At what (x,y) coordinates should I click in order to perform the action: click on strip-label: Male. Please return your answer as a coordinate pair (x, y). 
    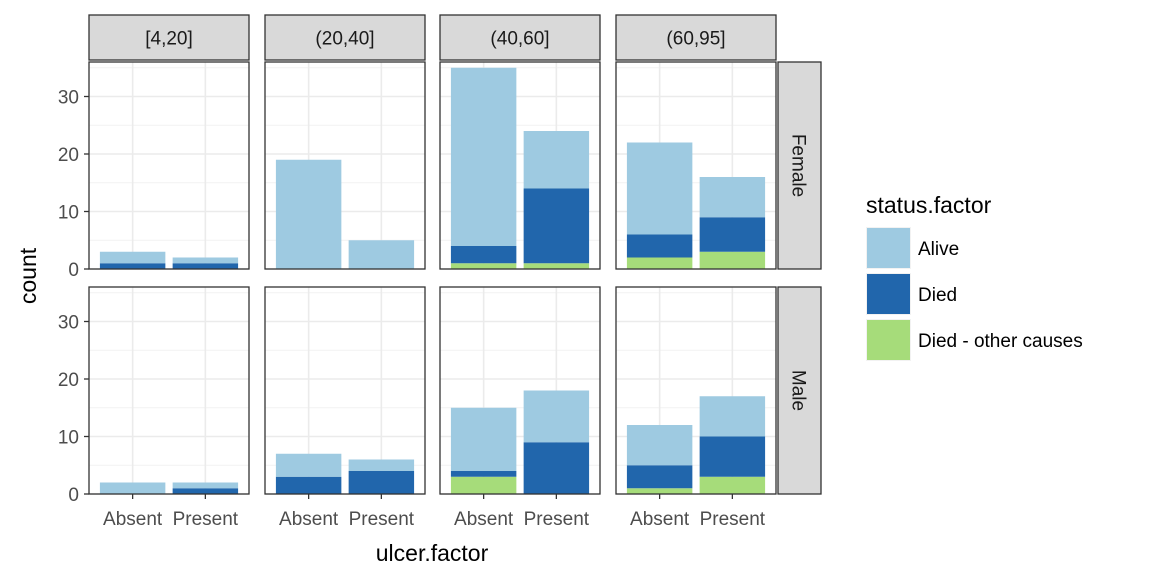
    Looking at the image, I should click on (798, 390).